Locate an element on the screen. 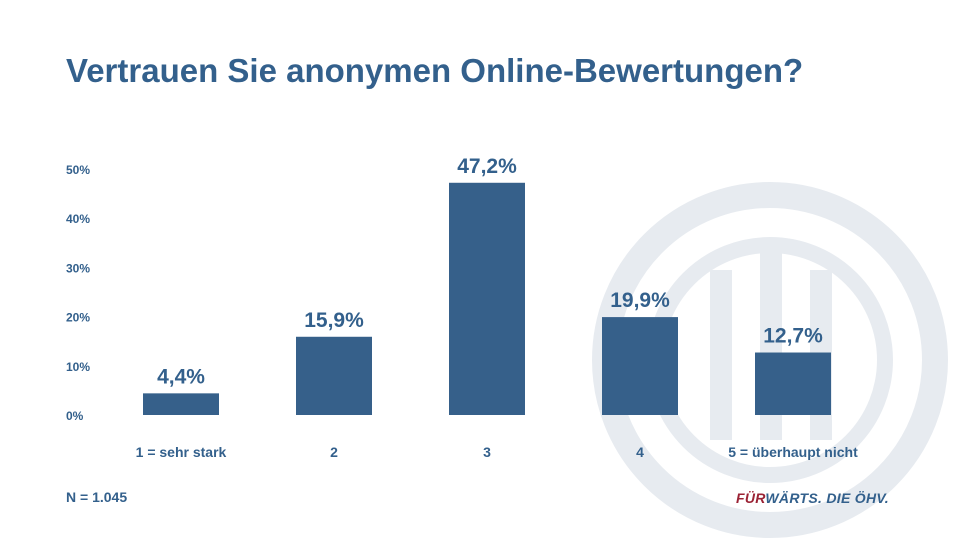 Image resolution: width=964 pixels, height=542 pixels. brand-part-1: FÜR is located at coordinates (751, 498).